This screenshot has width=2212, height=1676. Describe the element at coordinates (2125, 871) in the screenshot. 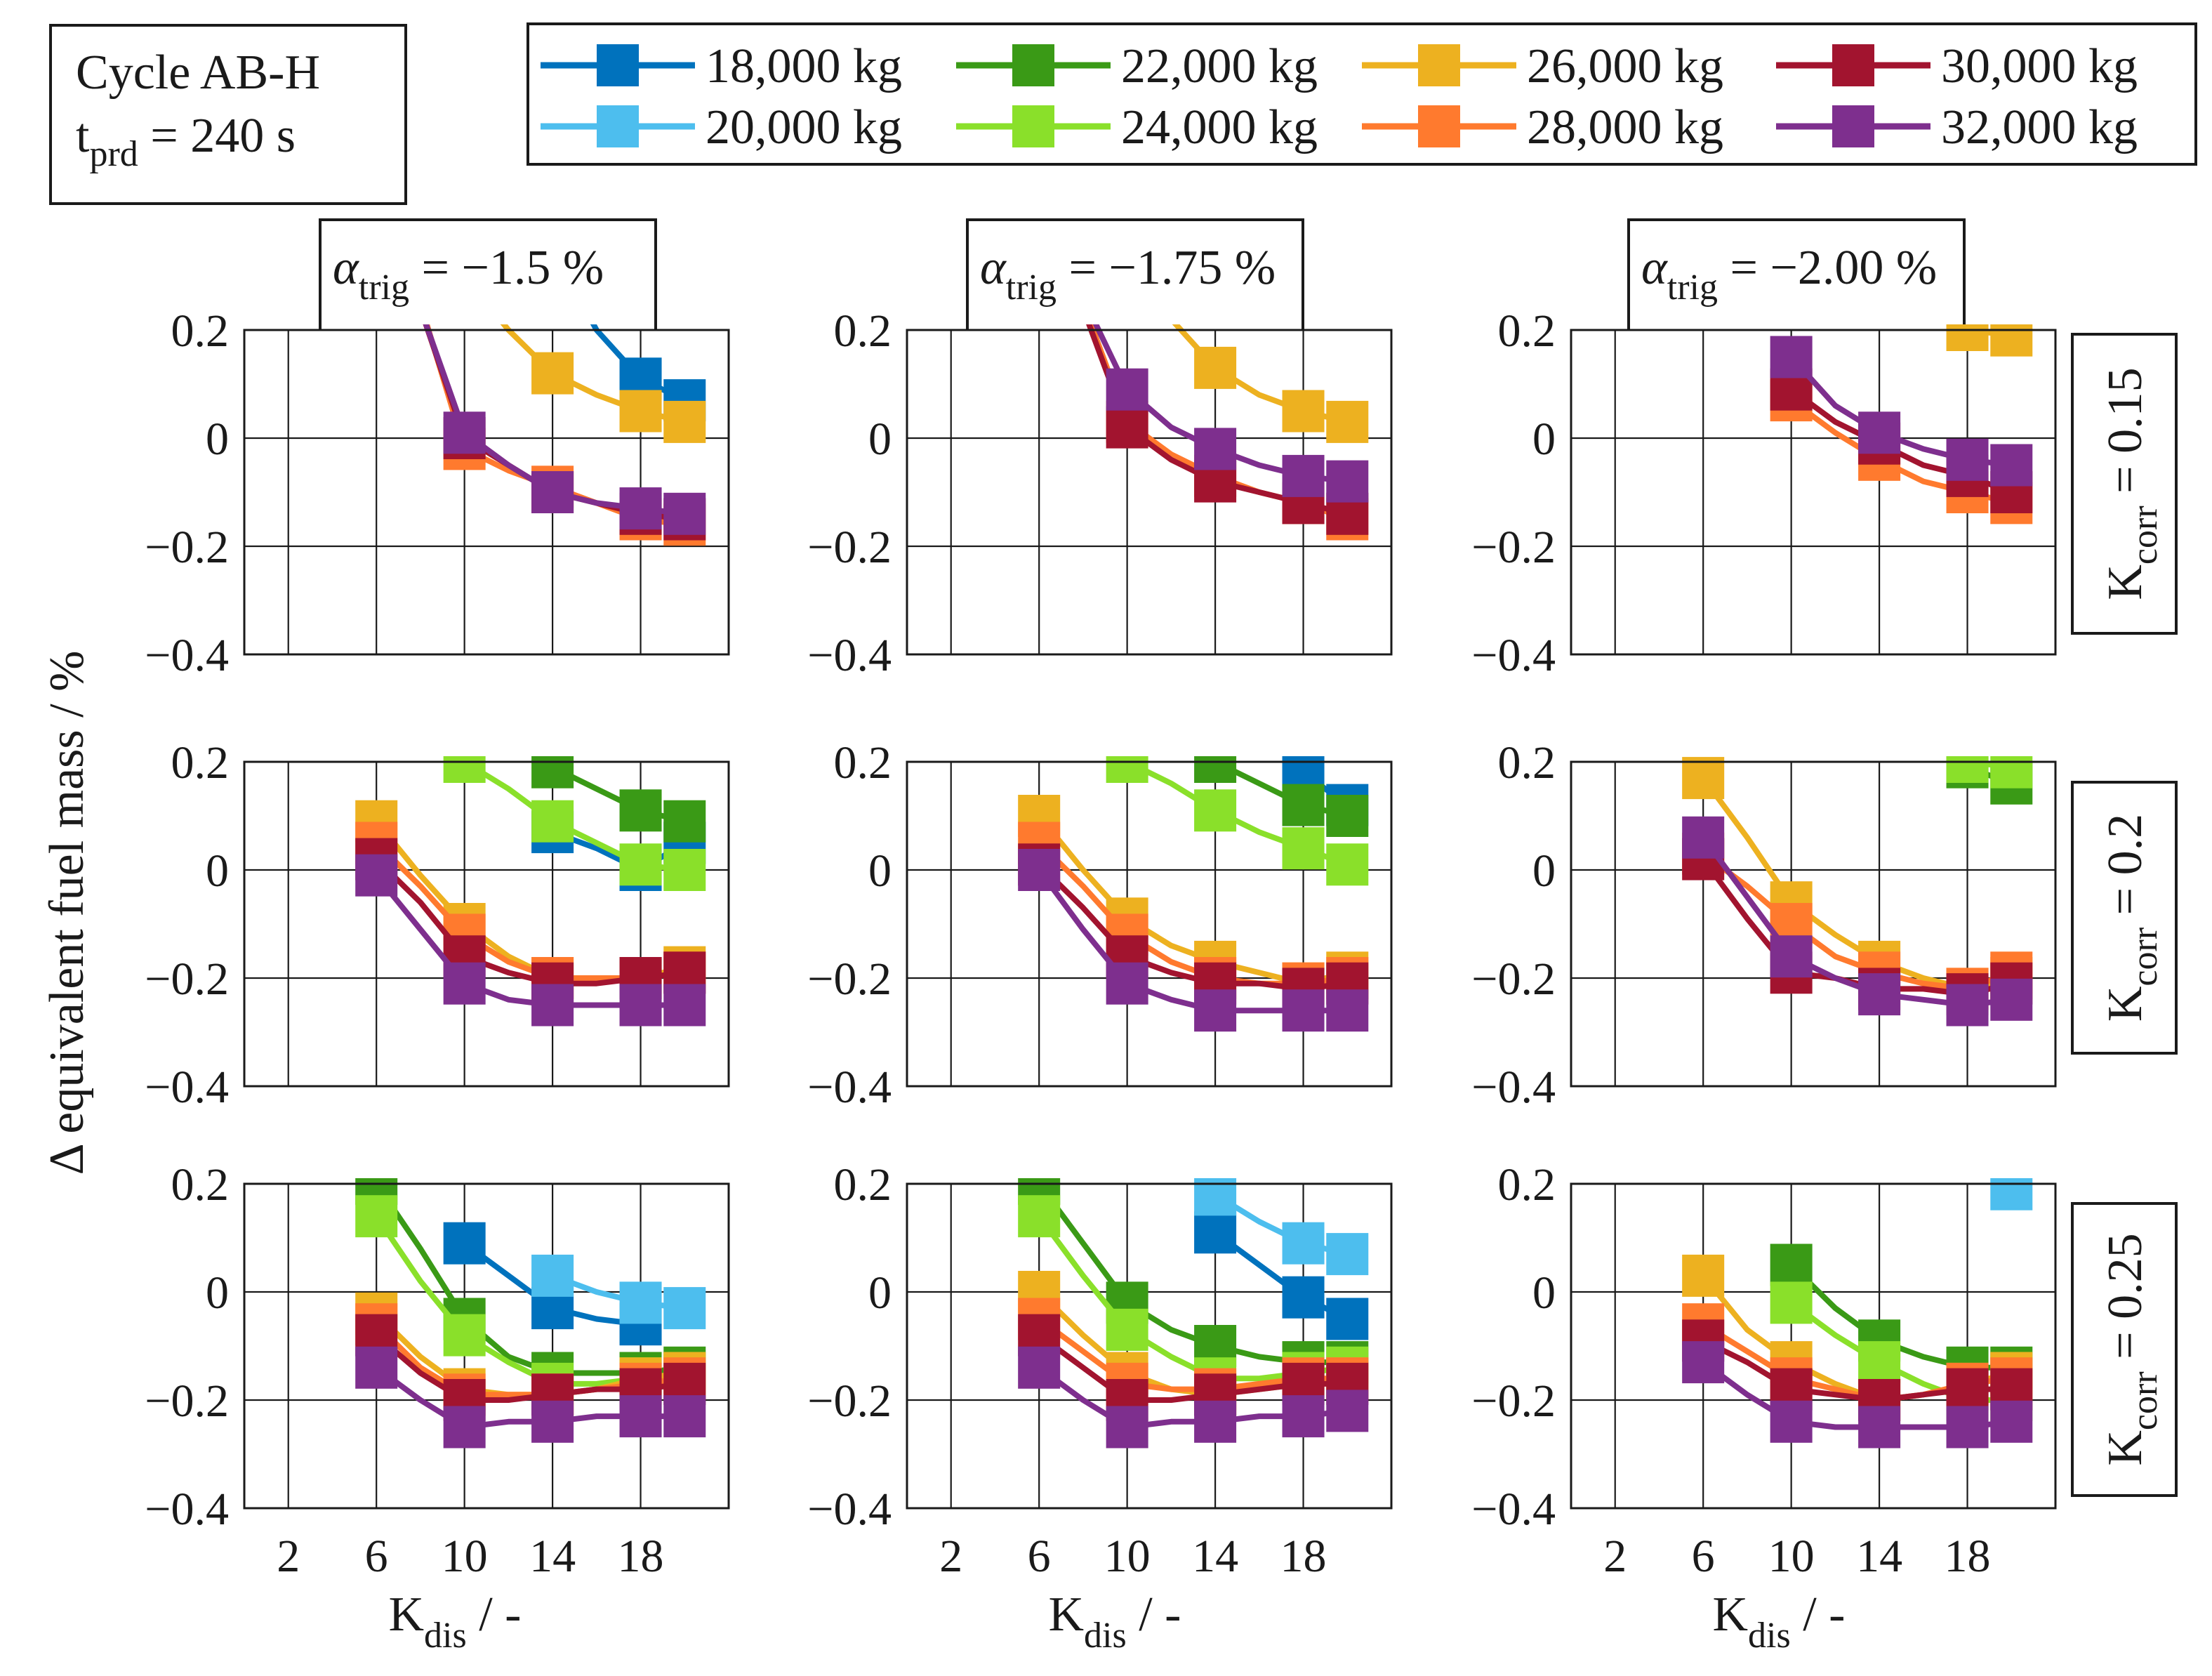

I see `kcorr-value: = 0.2` at that location.